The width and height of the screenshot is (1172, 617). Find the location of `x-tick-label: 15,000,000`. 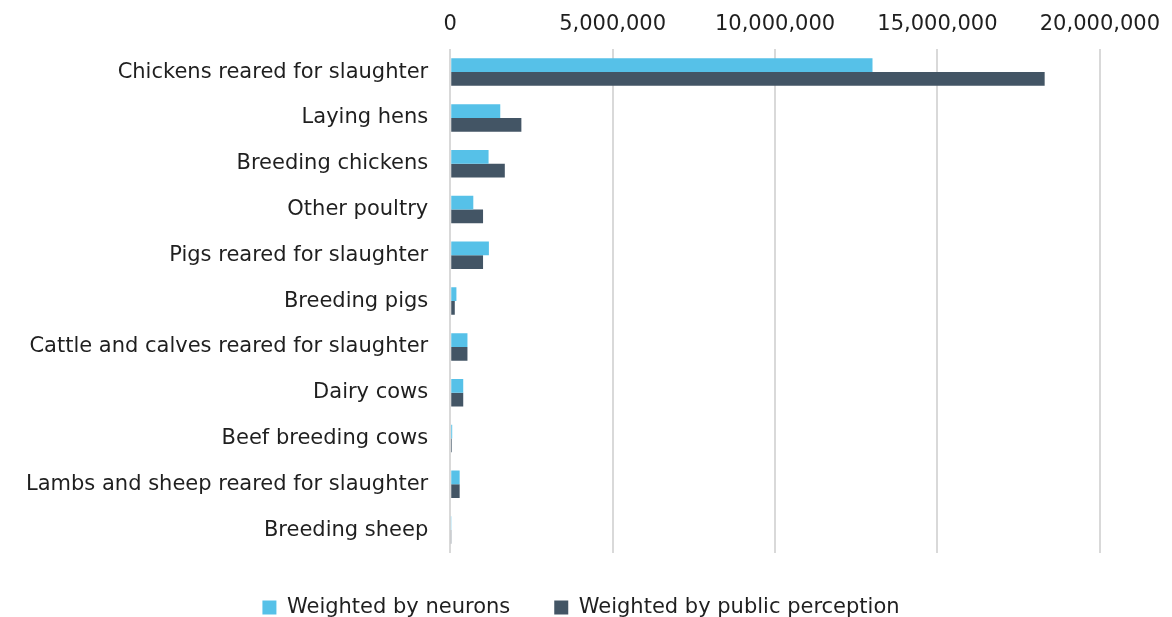

x-tick-label: 15,000,000 is located at coordinates (937, 23).